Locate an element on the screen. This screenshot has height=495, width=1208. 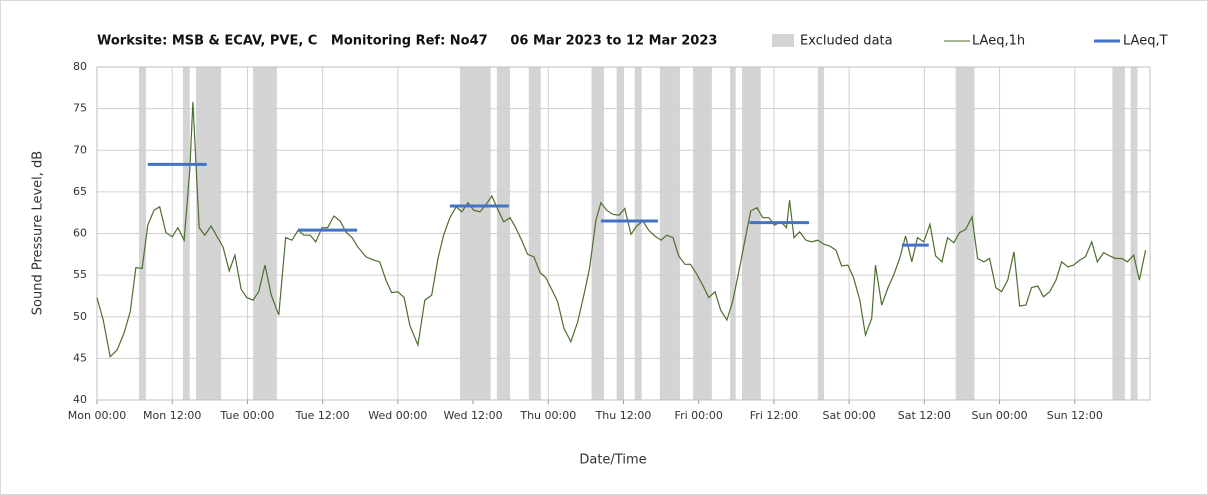
x-tick-label: Sat 12:00 is located at coordinates (924, 415).